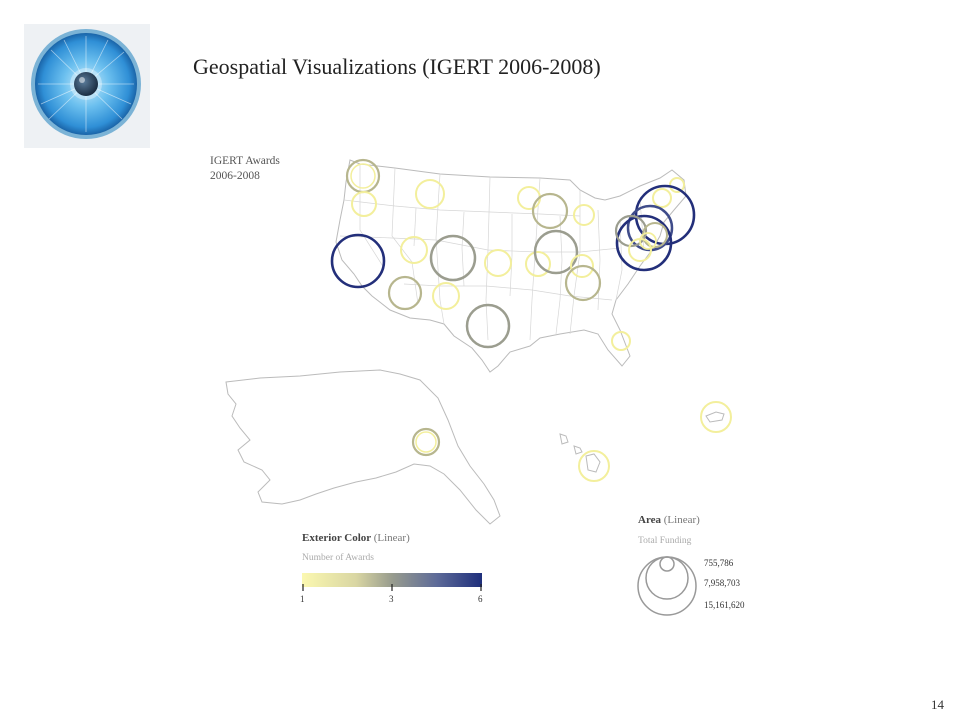 The height and width of the screenshot is (720, 960). Describe the element at coordinates (338, 558) in the screenshot. I see `color-legend-subtitle: Number of Awards` at that location.